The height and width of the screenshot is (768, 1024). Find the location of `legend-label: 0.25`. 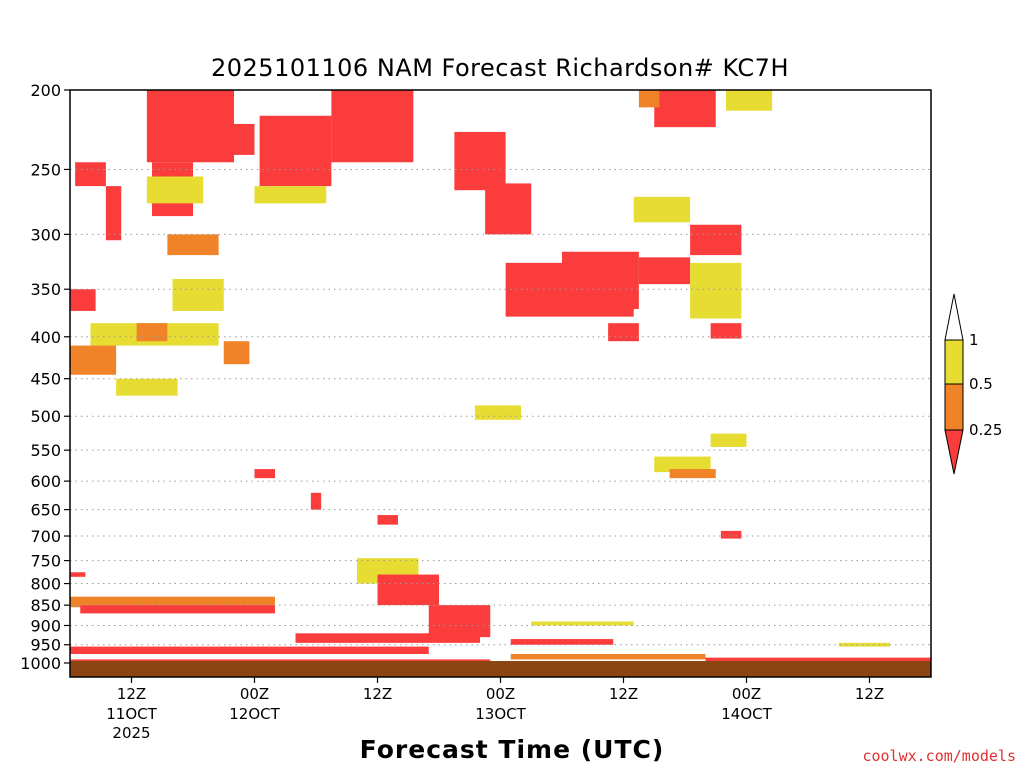

legend-label: 0.25 is located at coordinates (985, 430).